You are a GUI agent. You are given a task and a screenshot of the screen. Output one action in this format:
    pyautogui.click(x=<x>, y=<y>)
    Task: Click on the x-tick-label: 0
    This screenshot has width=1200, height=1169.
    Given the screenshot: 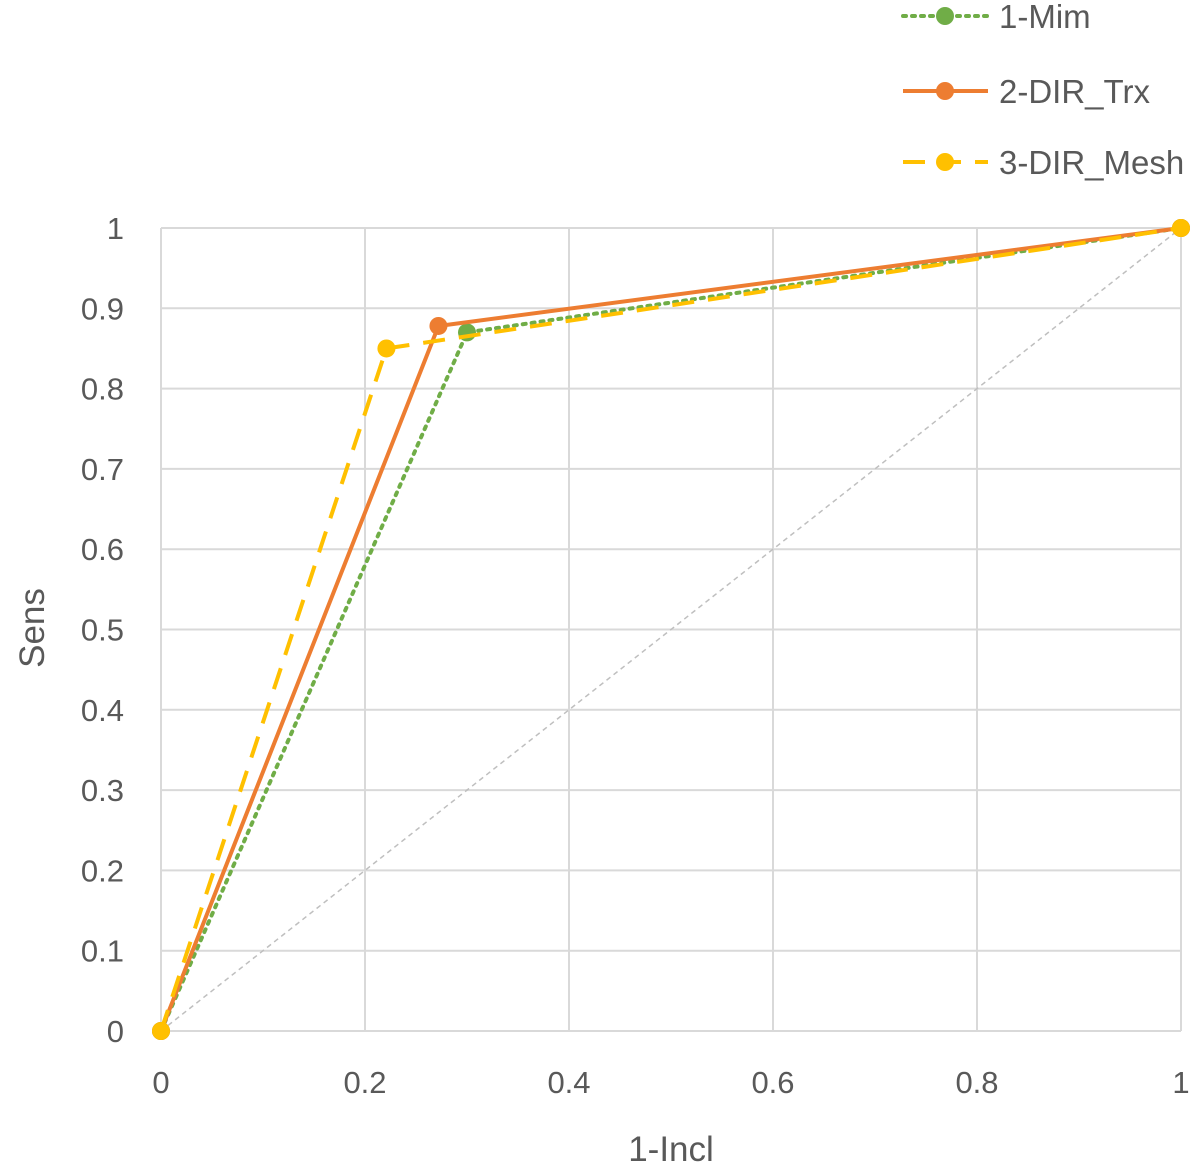 What is the action you would take?
    pyautogui.click(x=160, y=1082)
    